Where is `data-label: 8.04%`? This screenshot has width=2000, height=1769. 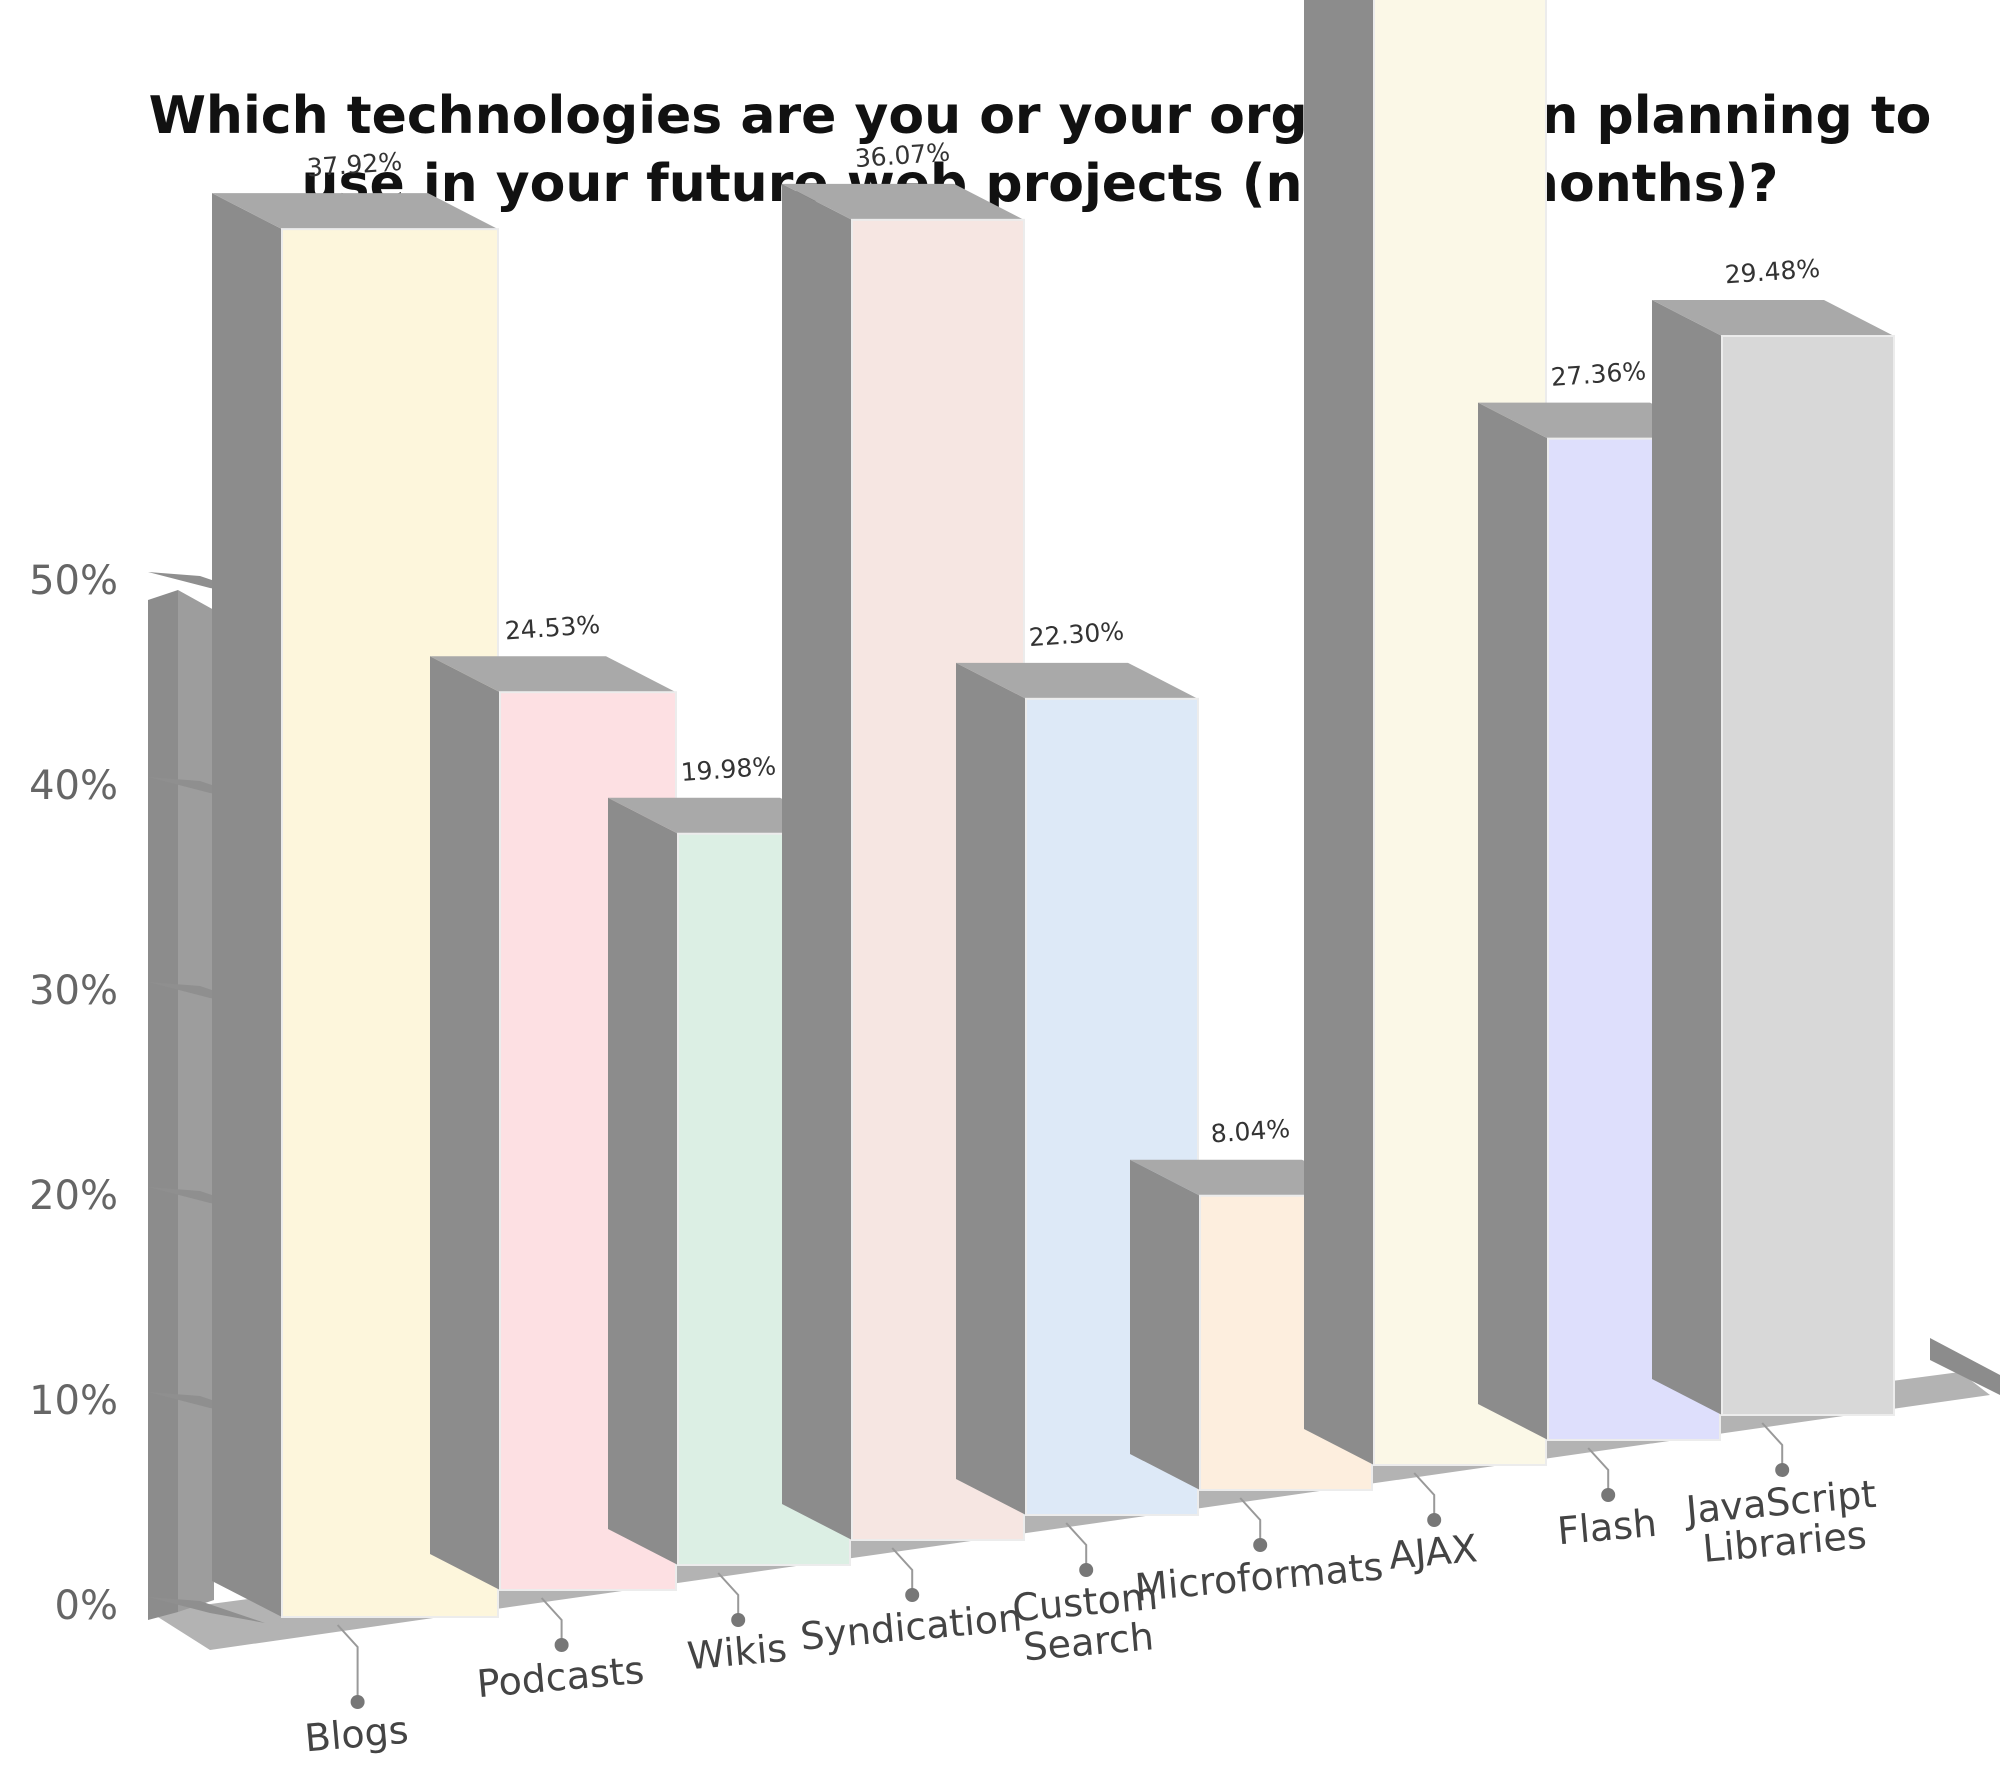
data-label: 8.04% is located at coordinates (1250, 1131).